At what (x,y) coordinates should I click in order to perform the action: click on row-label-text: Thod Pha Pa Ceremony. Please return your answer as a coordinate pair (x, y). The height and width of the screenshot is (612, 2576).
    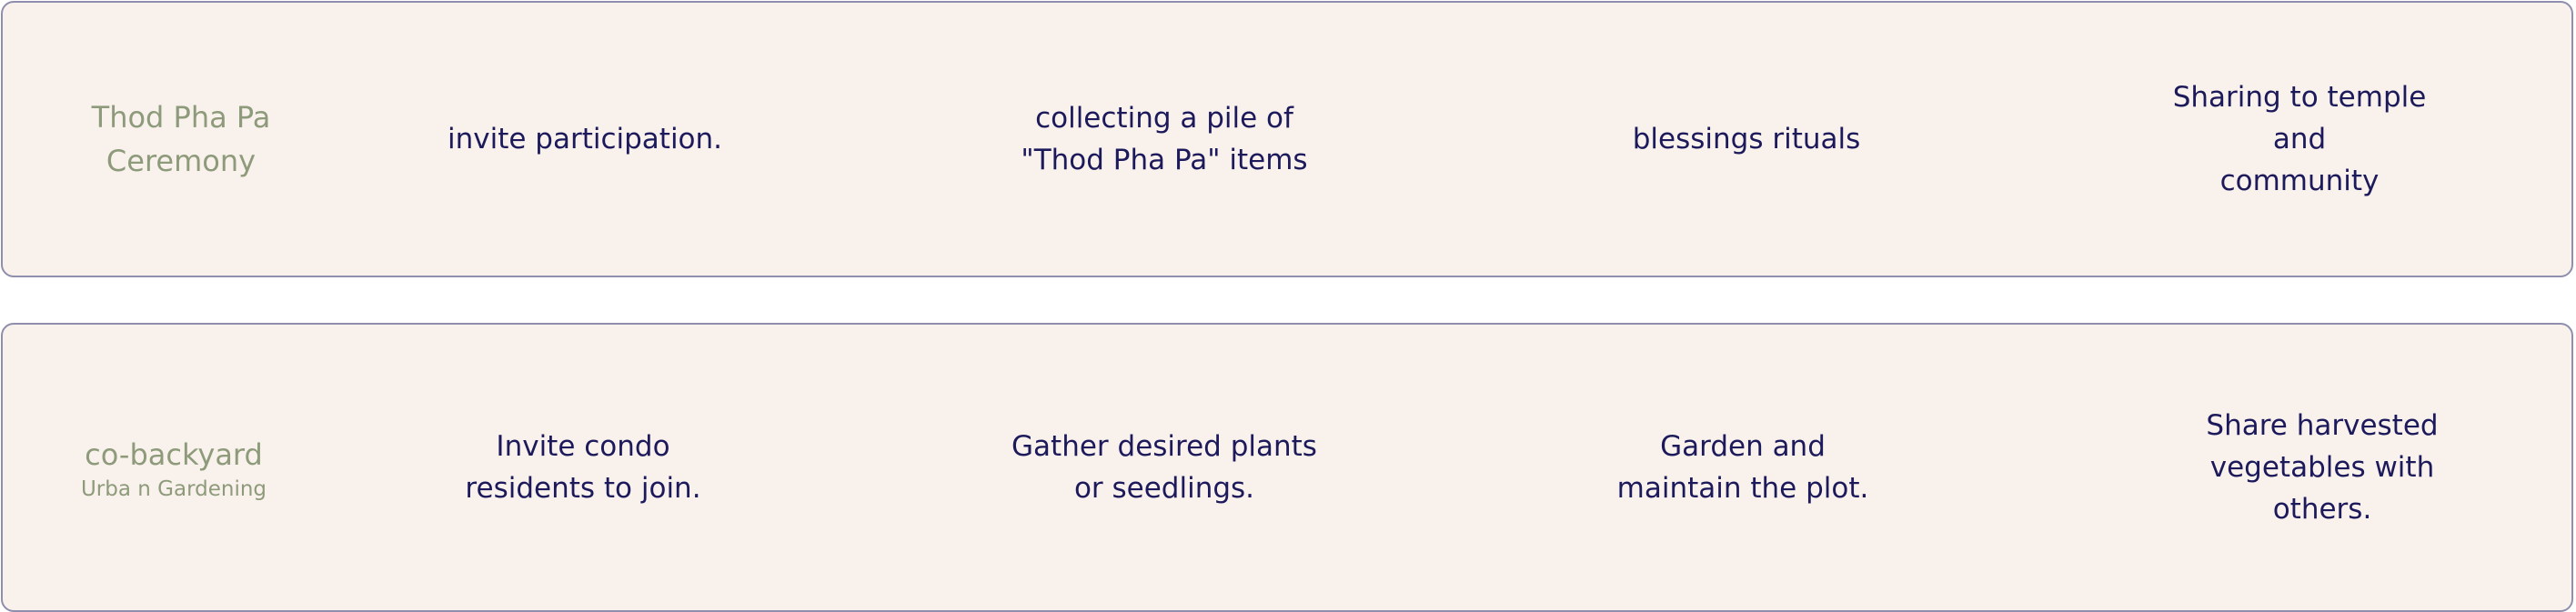
    Looking at the image, I should click on (181, 139).